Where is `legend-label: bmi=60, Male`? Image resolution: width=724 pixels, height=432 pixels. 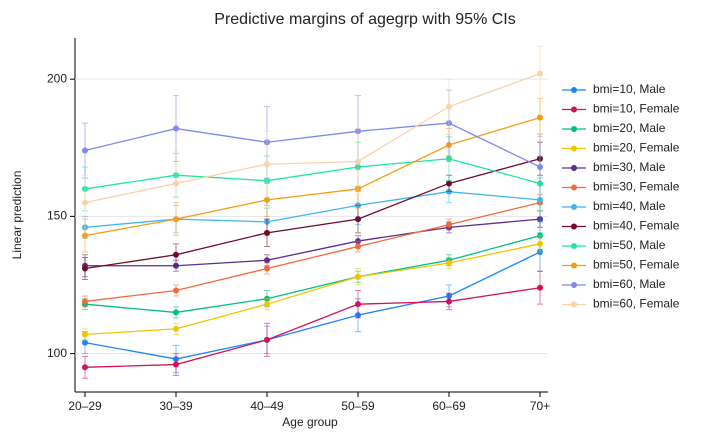 legend-label: bmi=60, Male is located at coordinates (629, 284).